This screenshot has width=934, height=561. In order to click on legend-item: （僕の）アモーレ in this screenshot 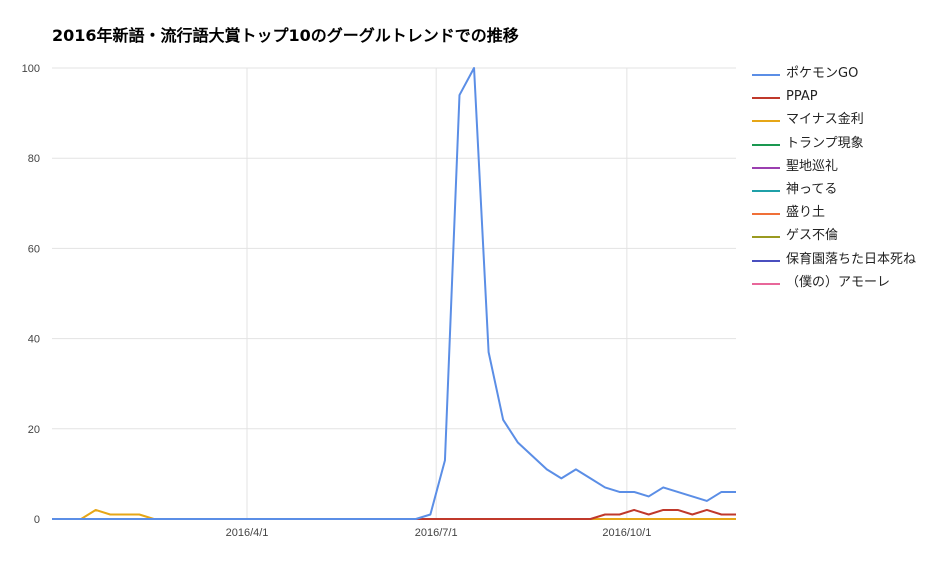, I will do `click(842, 286)`.